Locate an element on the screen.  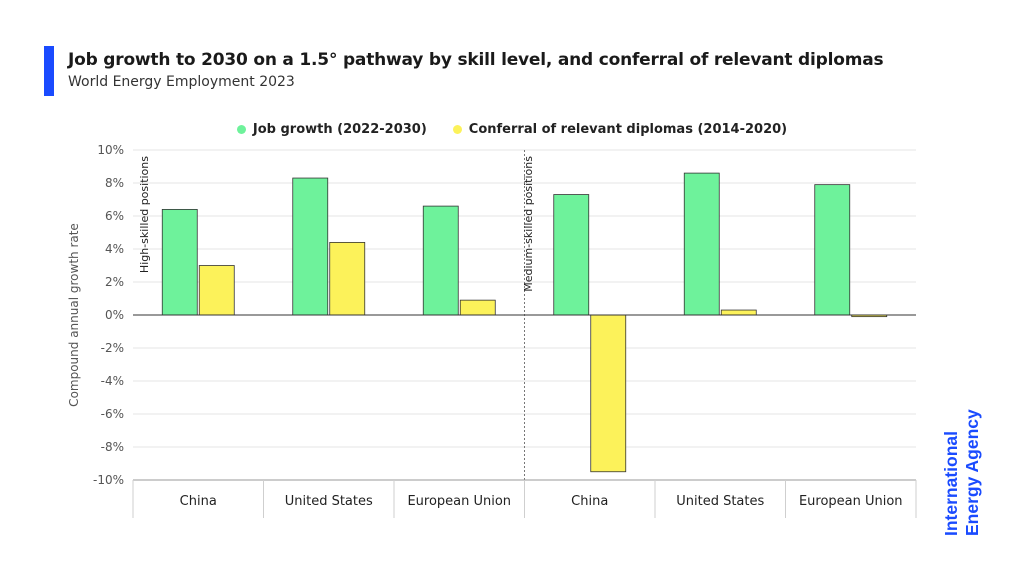
legend-item-job-growth: Job growth (2022-2030) is located at coordinates (331, 129).